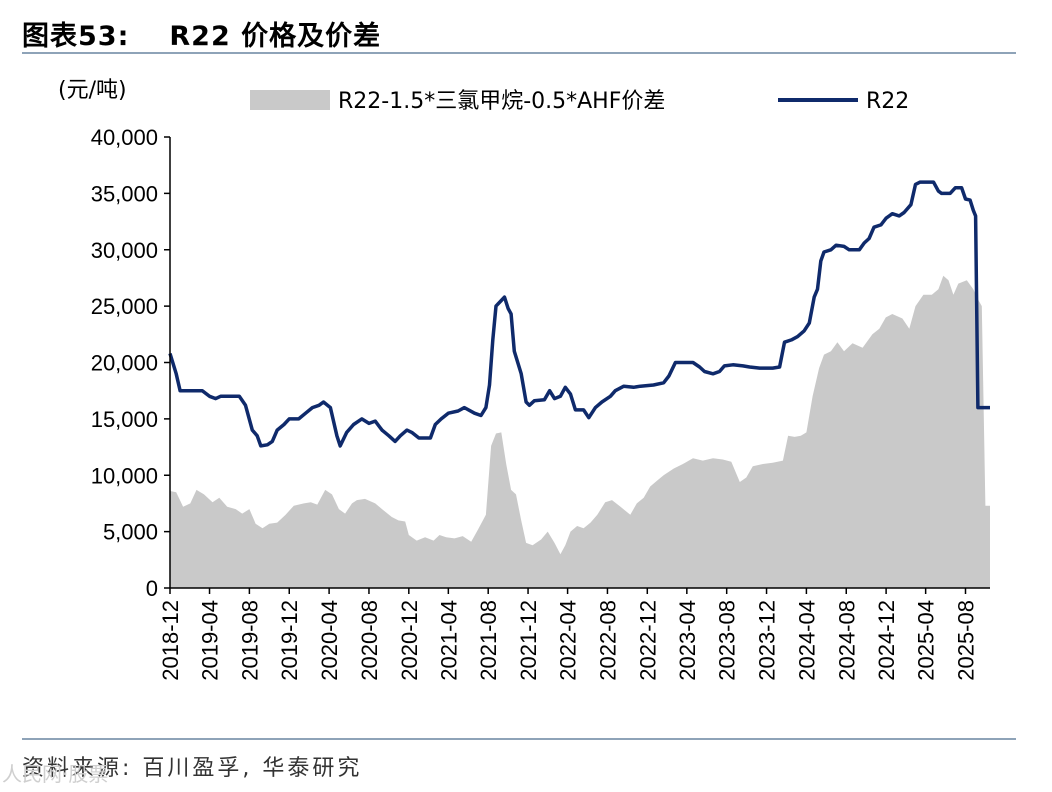 This screenshot has width=1052, height=792. Describe the element at coordinates (76, 36) in the screenshot. I see `figure-label: 图表53:` at that location.